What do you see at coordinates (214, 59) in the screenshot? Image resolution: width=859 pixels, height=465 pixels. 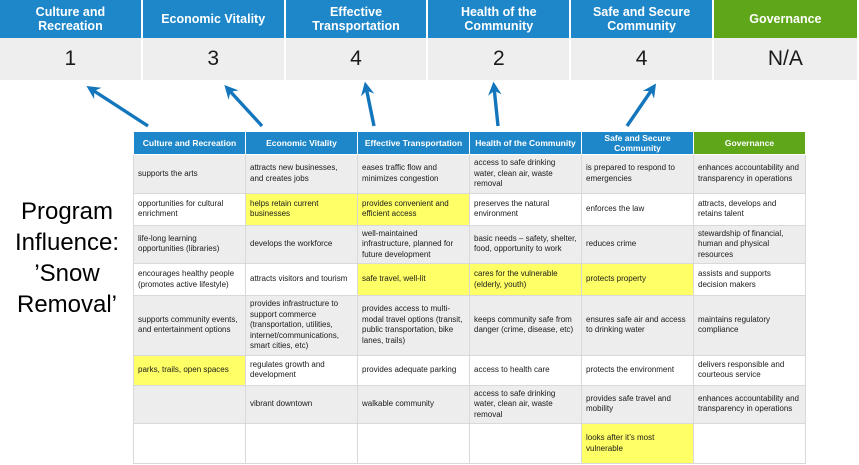 I see `scorecard-value-economic-vitality: 3` at bounding box center [214, 59].